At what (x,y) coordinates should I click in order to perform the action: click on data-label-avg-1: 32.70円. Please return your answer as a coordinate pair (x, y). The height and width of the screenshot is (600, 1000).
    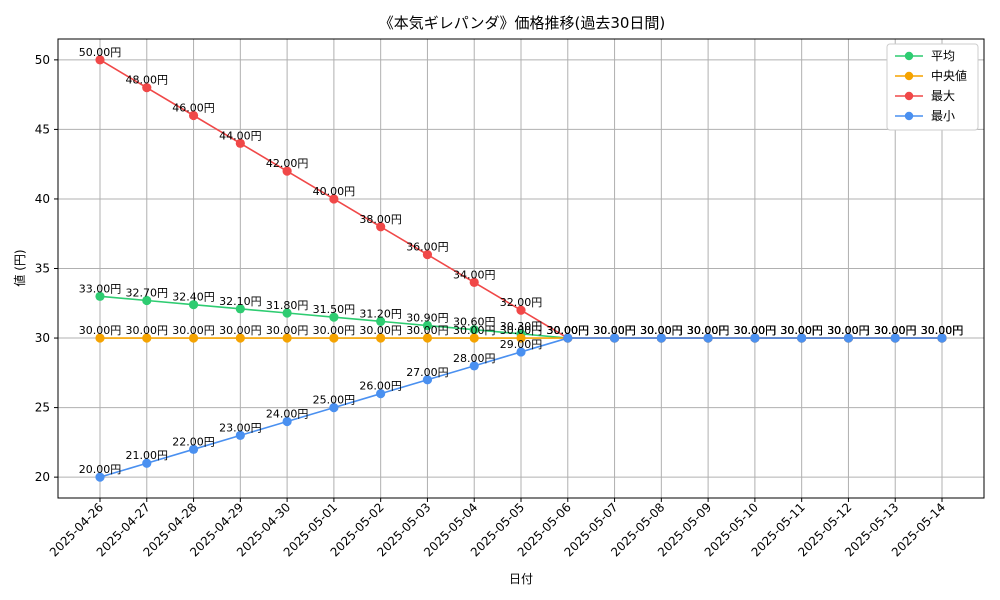
    Looking at the image, I should click on (147, 292).